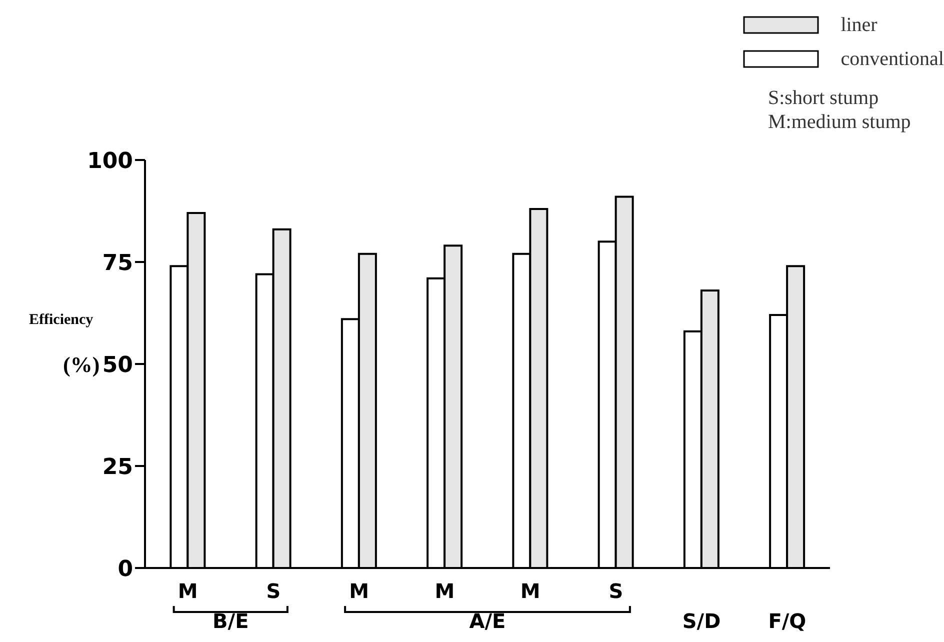 The height and width of the screenshot is (642, 944). I want to click on y-tick-label: 50, so click(117, 365).